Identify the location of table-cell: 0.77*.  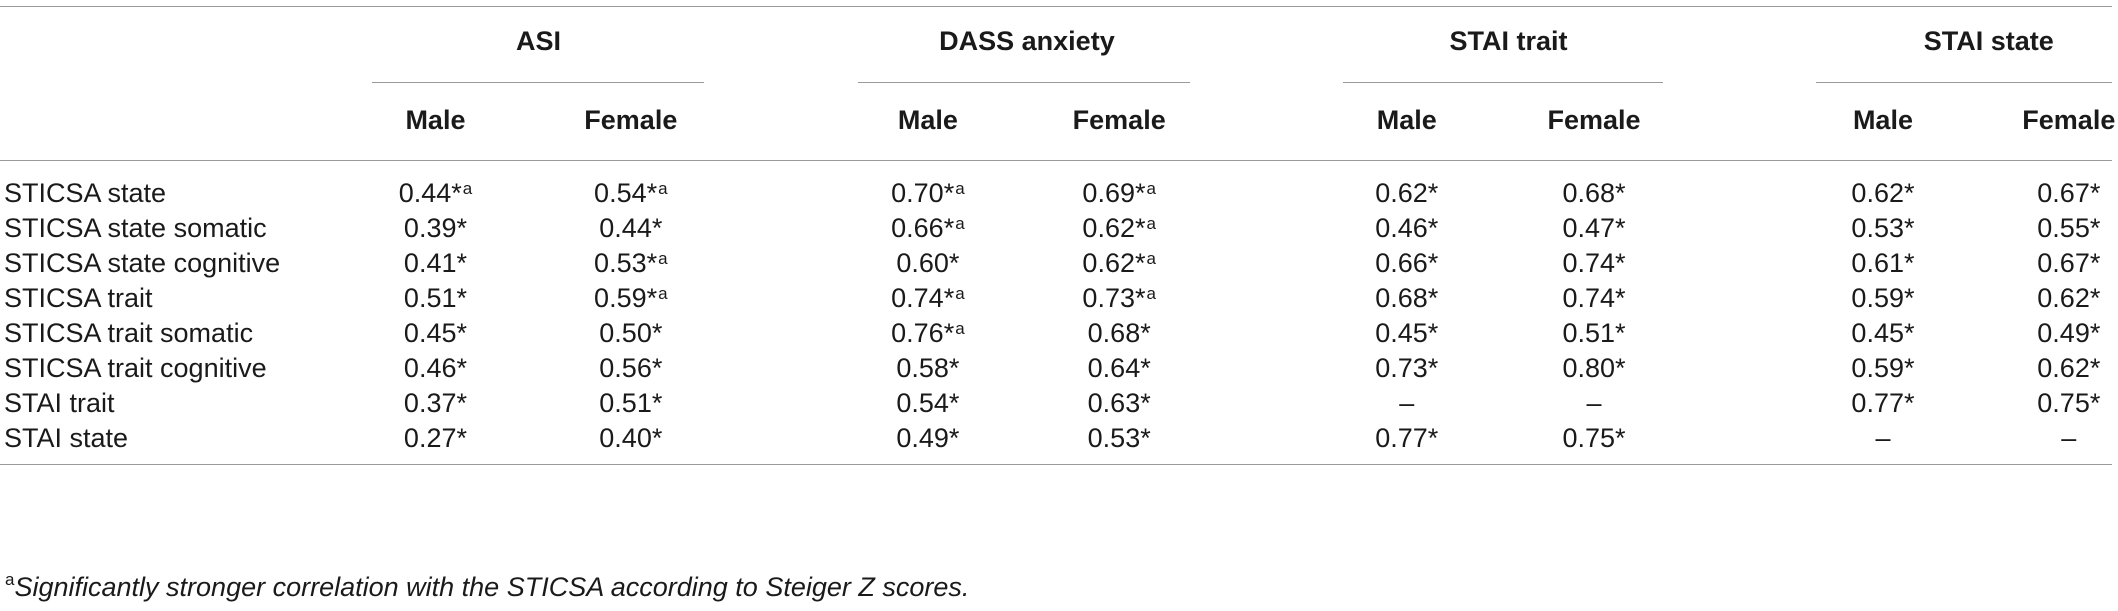
(1407, 438).